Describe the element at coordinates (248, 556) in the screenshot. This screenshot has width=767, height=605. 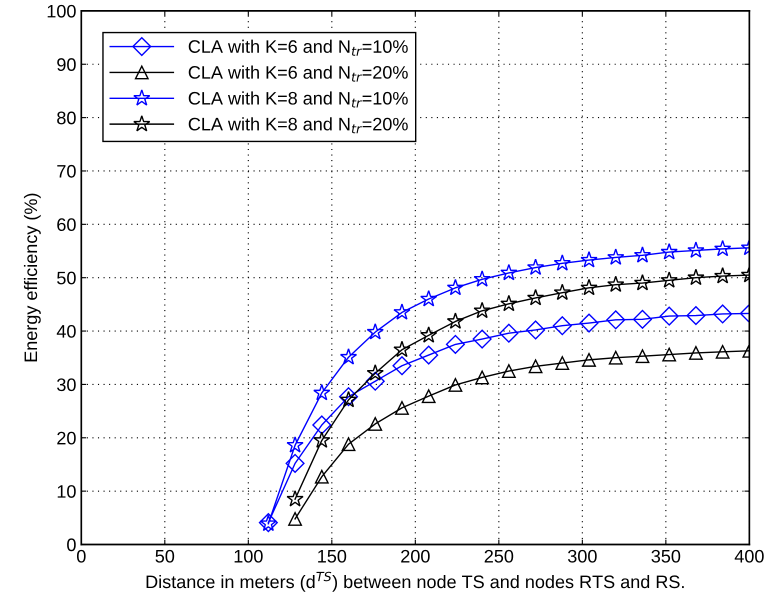
I see `x-tick-label: 100` at that location.